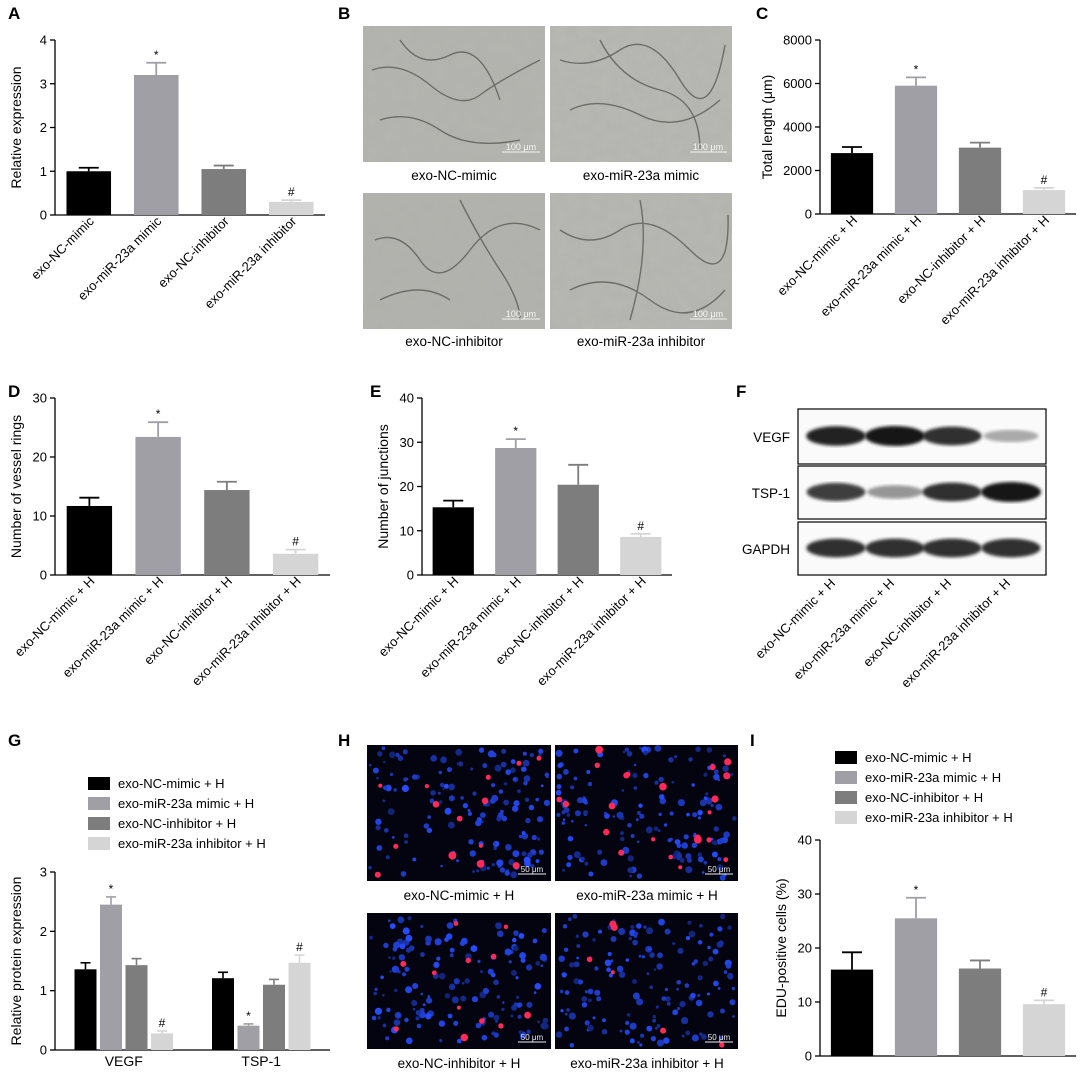 This screenshot has width=1084, height=1074. I want to click on panel-letter-e: E, so click(375, 391).